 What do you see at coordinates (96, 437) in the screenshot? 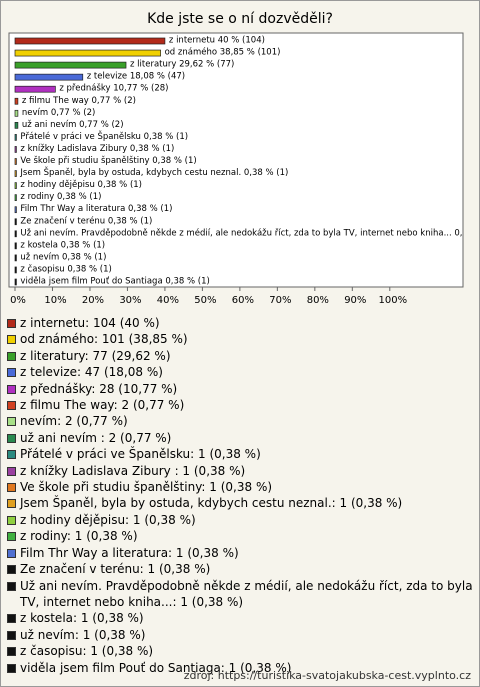
I see `legend-label: už ani nevím : 2 (0,77 %)` at bounding box center [96, 437].